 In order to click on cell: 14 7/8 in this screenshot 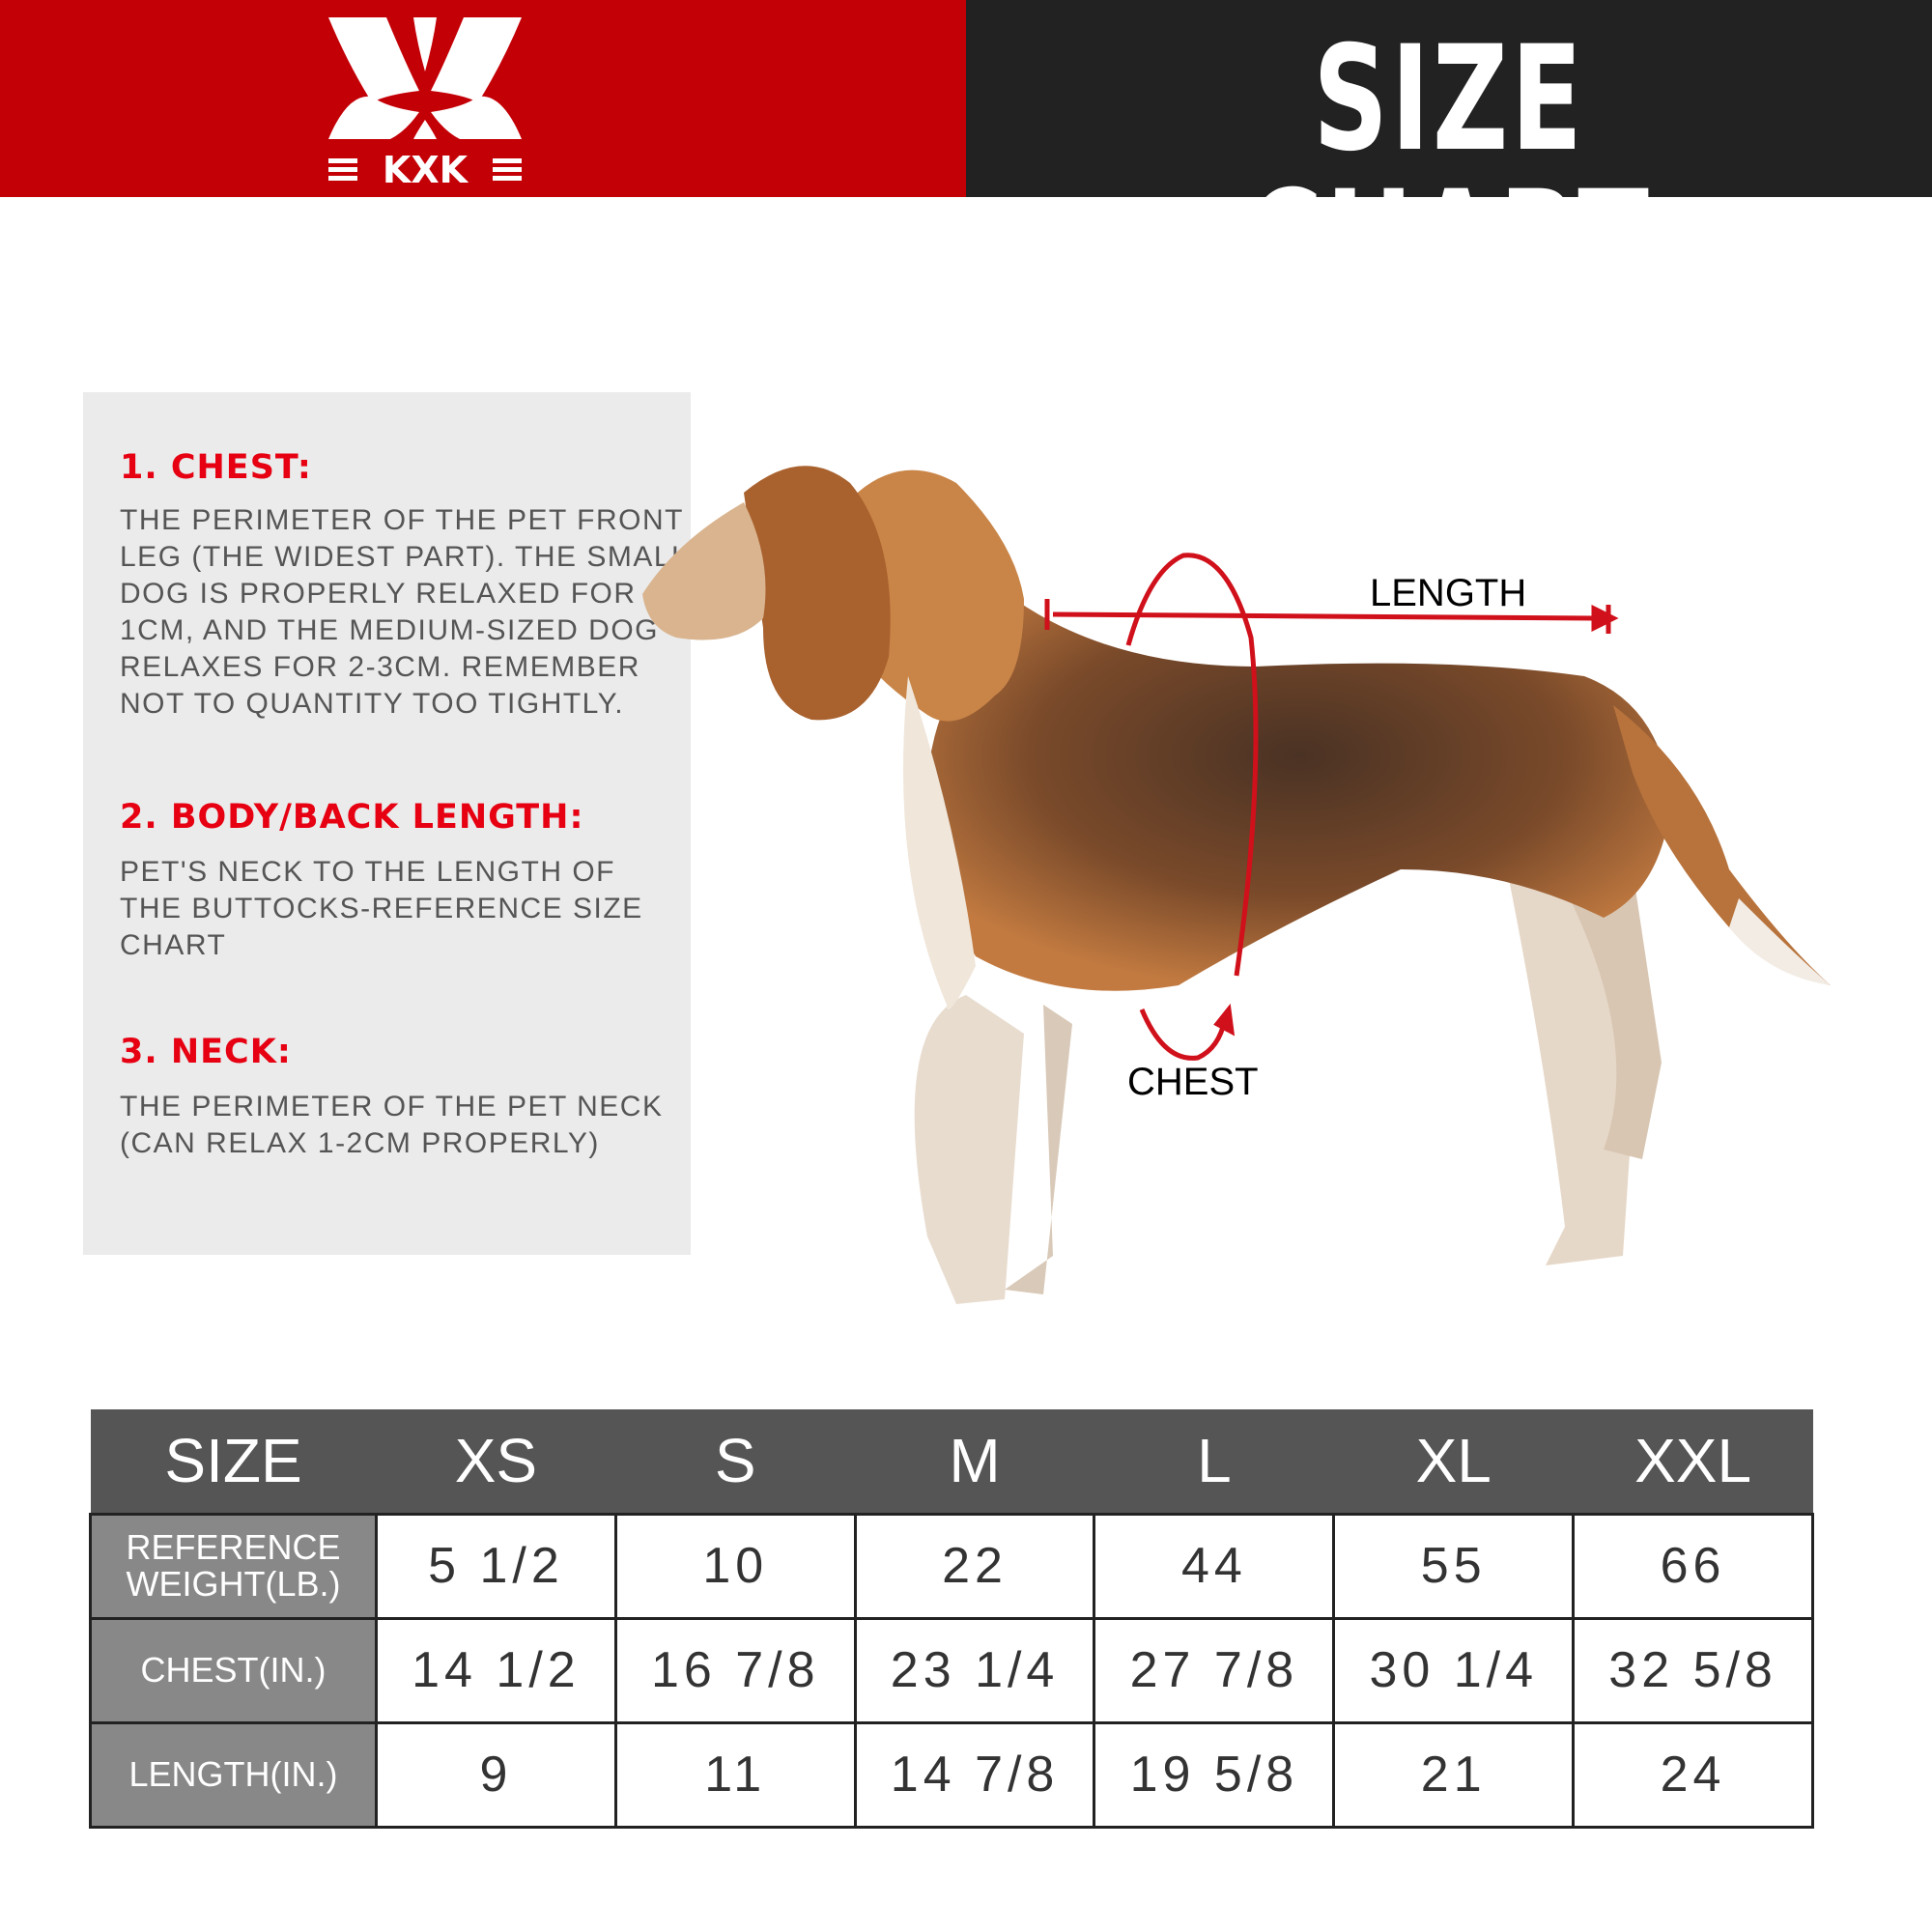, I will do `click(974, 1774)`.